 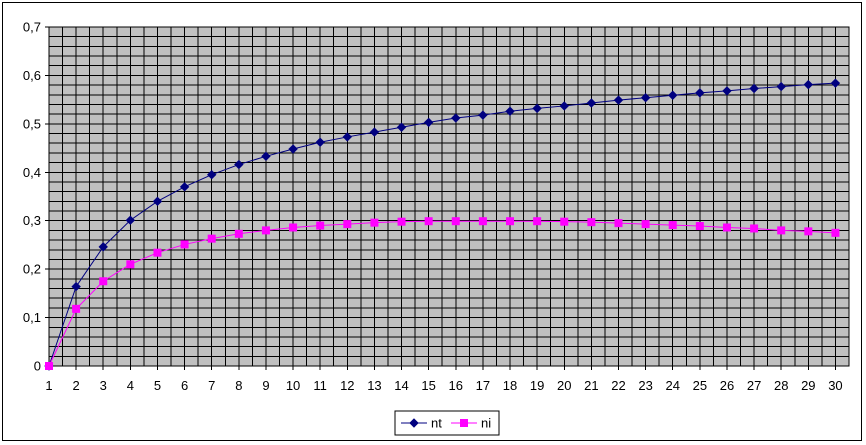 What do you see at coordinates (32, 317) in the screenshot?
I see `y-tick-label: 0,1` at bounding box center [32, 317].